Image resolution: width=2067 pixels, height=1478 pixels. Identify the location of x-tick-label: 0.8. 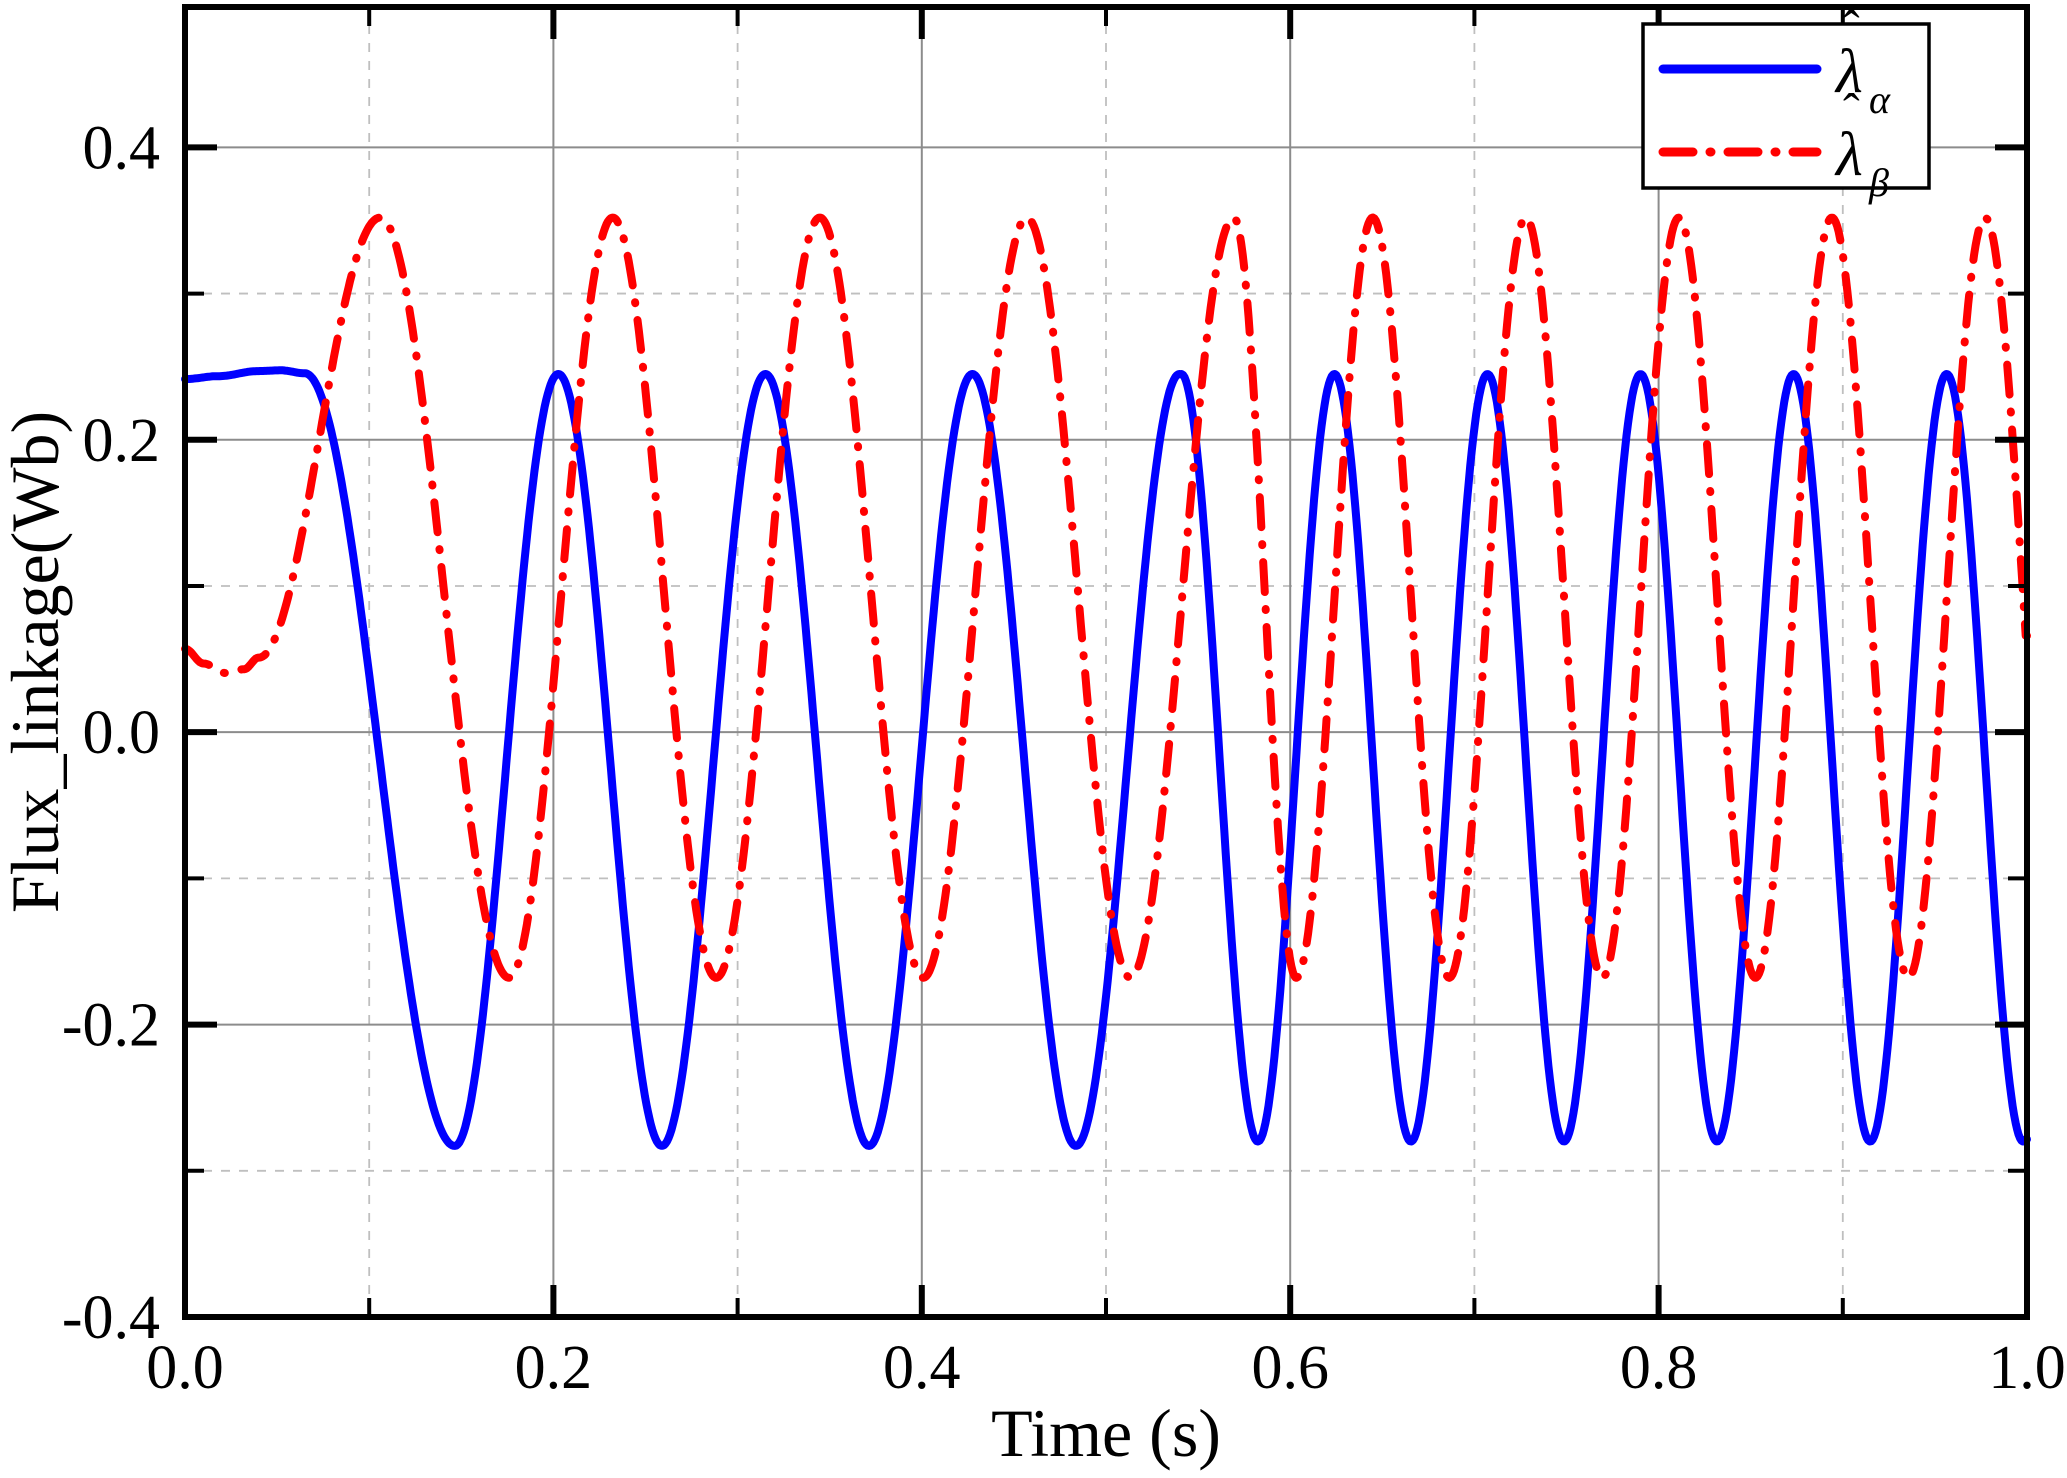
(1659, 1368).